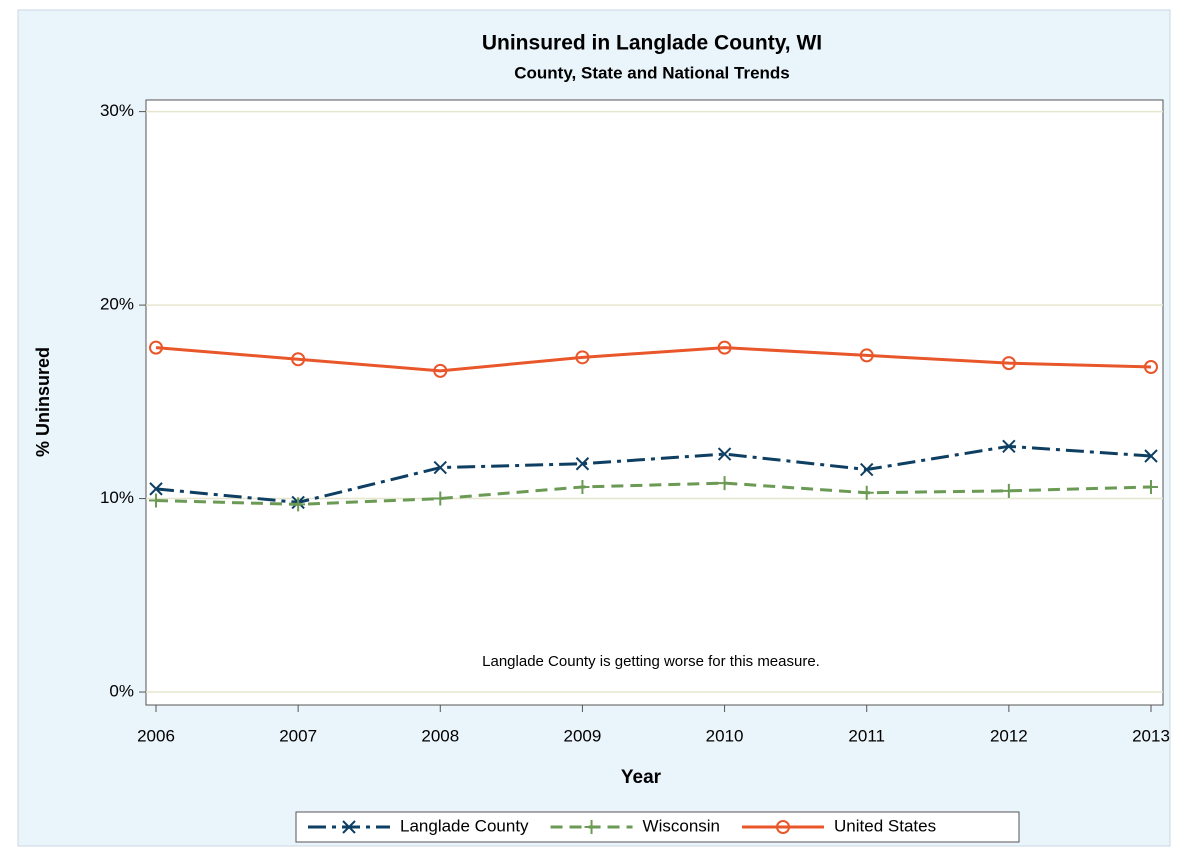 This screenshot has width=1188, height=852. I want to click on x-tick-label: 2010, so click(725, 735).